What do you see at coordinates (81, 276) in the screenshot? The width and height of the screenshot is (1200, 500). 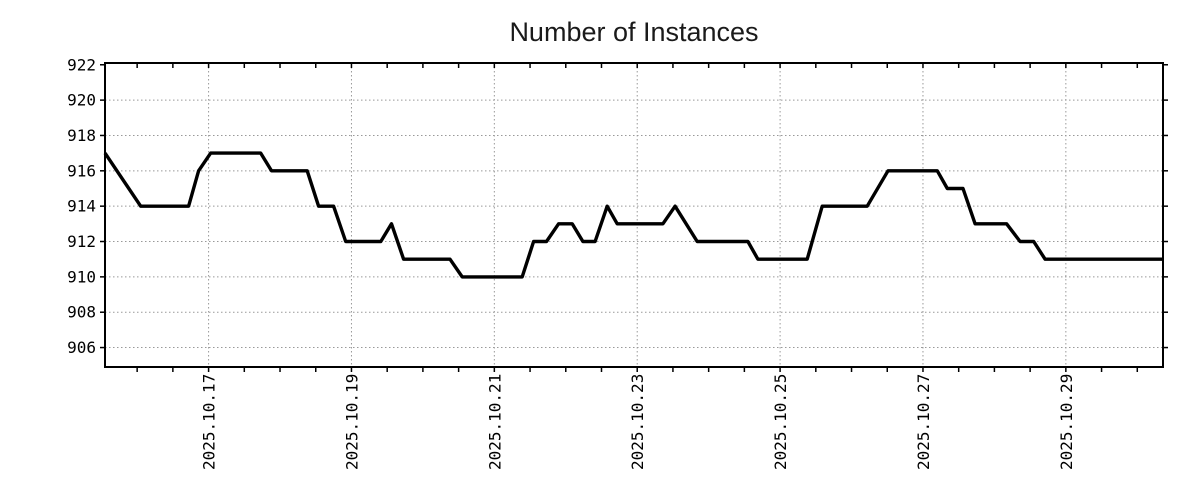 I see `y-tick-label: 910` at bounding box center [81, 276].